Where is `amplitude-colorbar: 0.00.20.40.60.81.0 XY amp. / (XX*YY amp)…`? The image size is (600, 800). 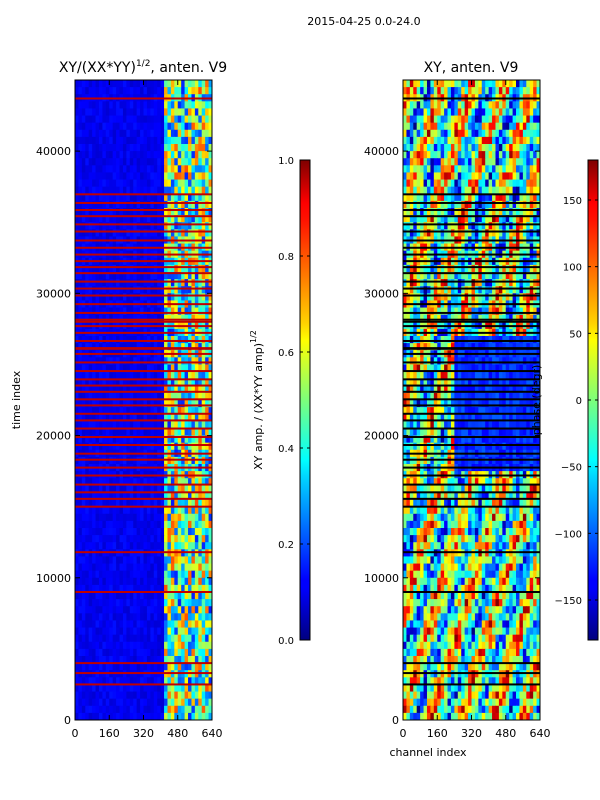 amplitude-colorbar: 0.00.20.40.60.81.0 XY amp. / (XX*YY amp)… is located at coordinates (280, 401).